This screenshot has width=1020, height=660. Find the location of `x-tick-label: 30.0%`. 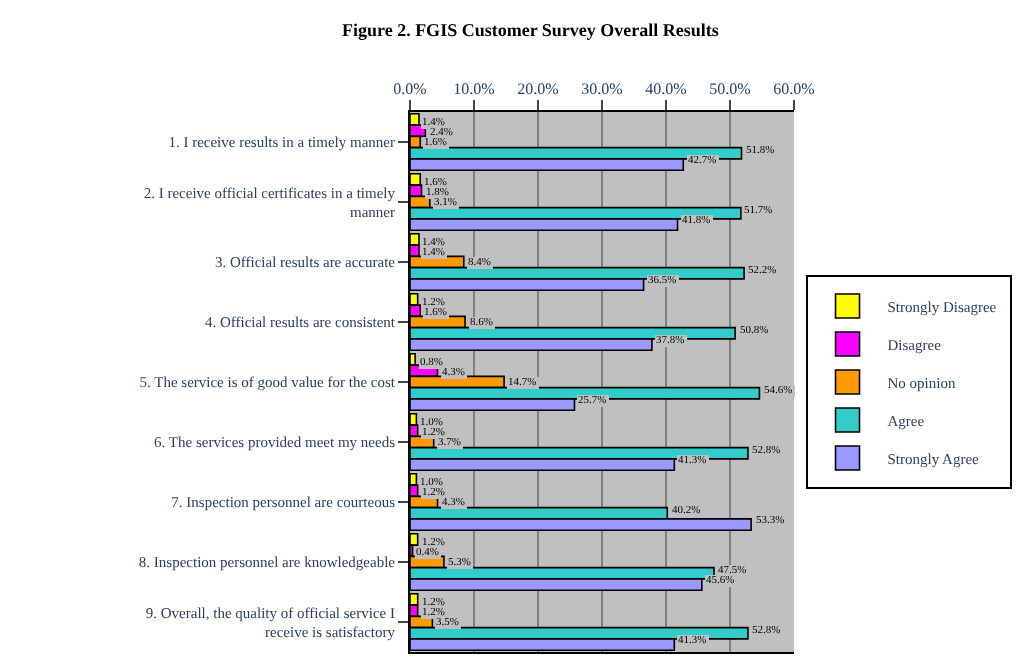

x-tick-label: 30.0% is located at coordinates (602, 88).